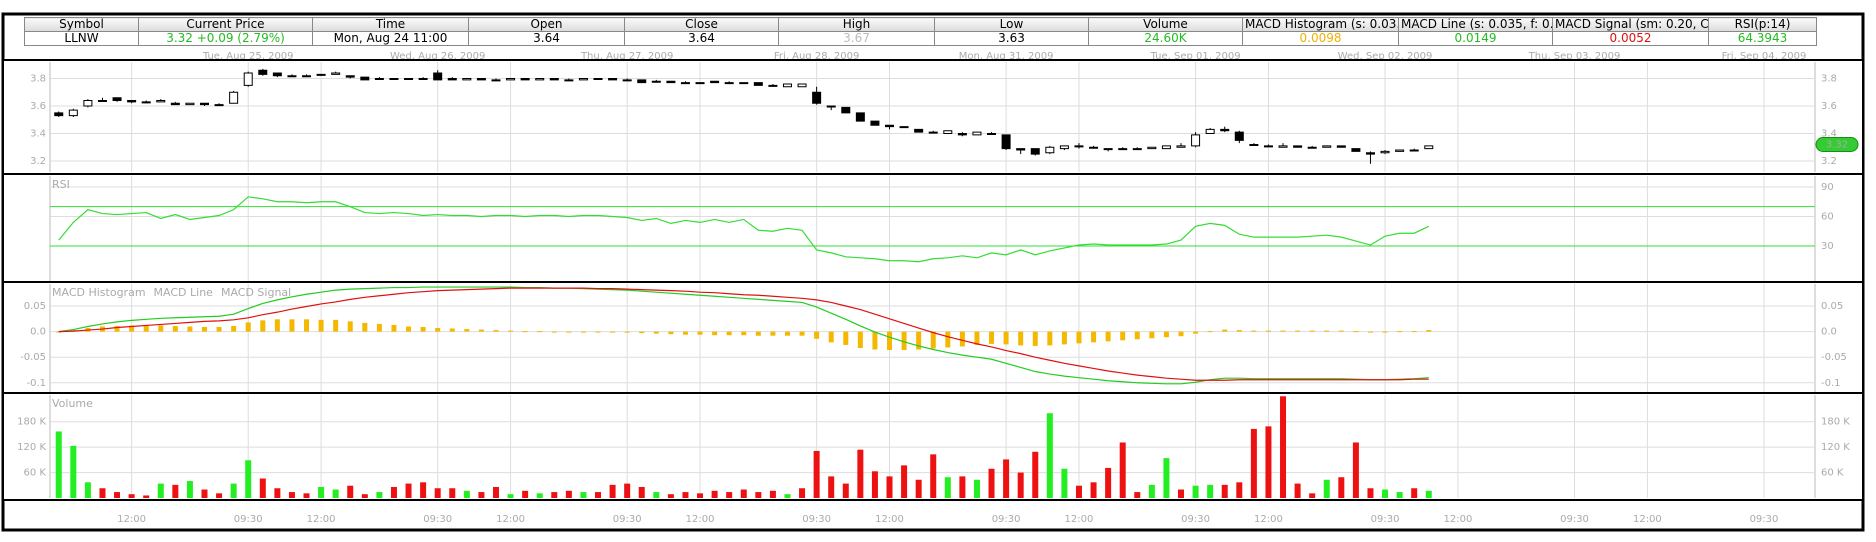 This screenshot has height=542, width=1876. Describe the element at coordinates (856, 24) in the screenshot. I see `quote-header: High` at that location.